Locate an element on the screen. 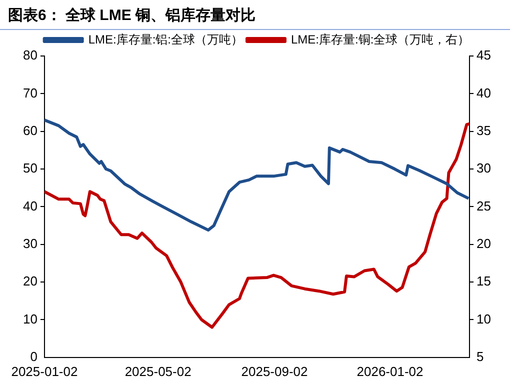 The image size is (510, 392). legend-label: LME:库存量:铝:全球（万吨） is located at coordinates (166, 39).